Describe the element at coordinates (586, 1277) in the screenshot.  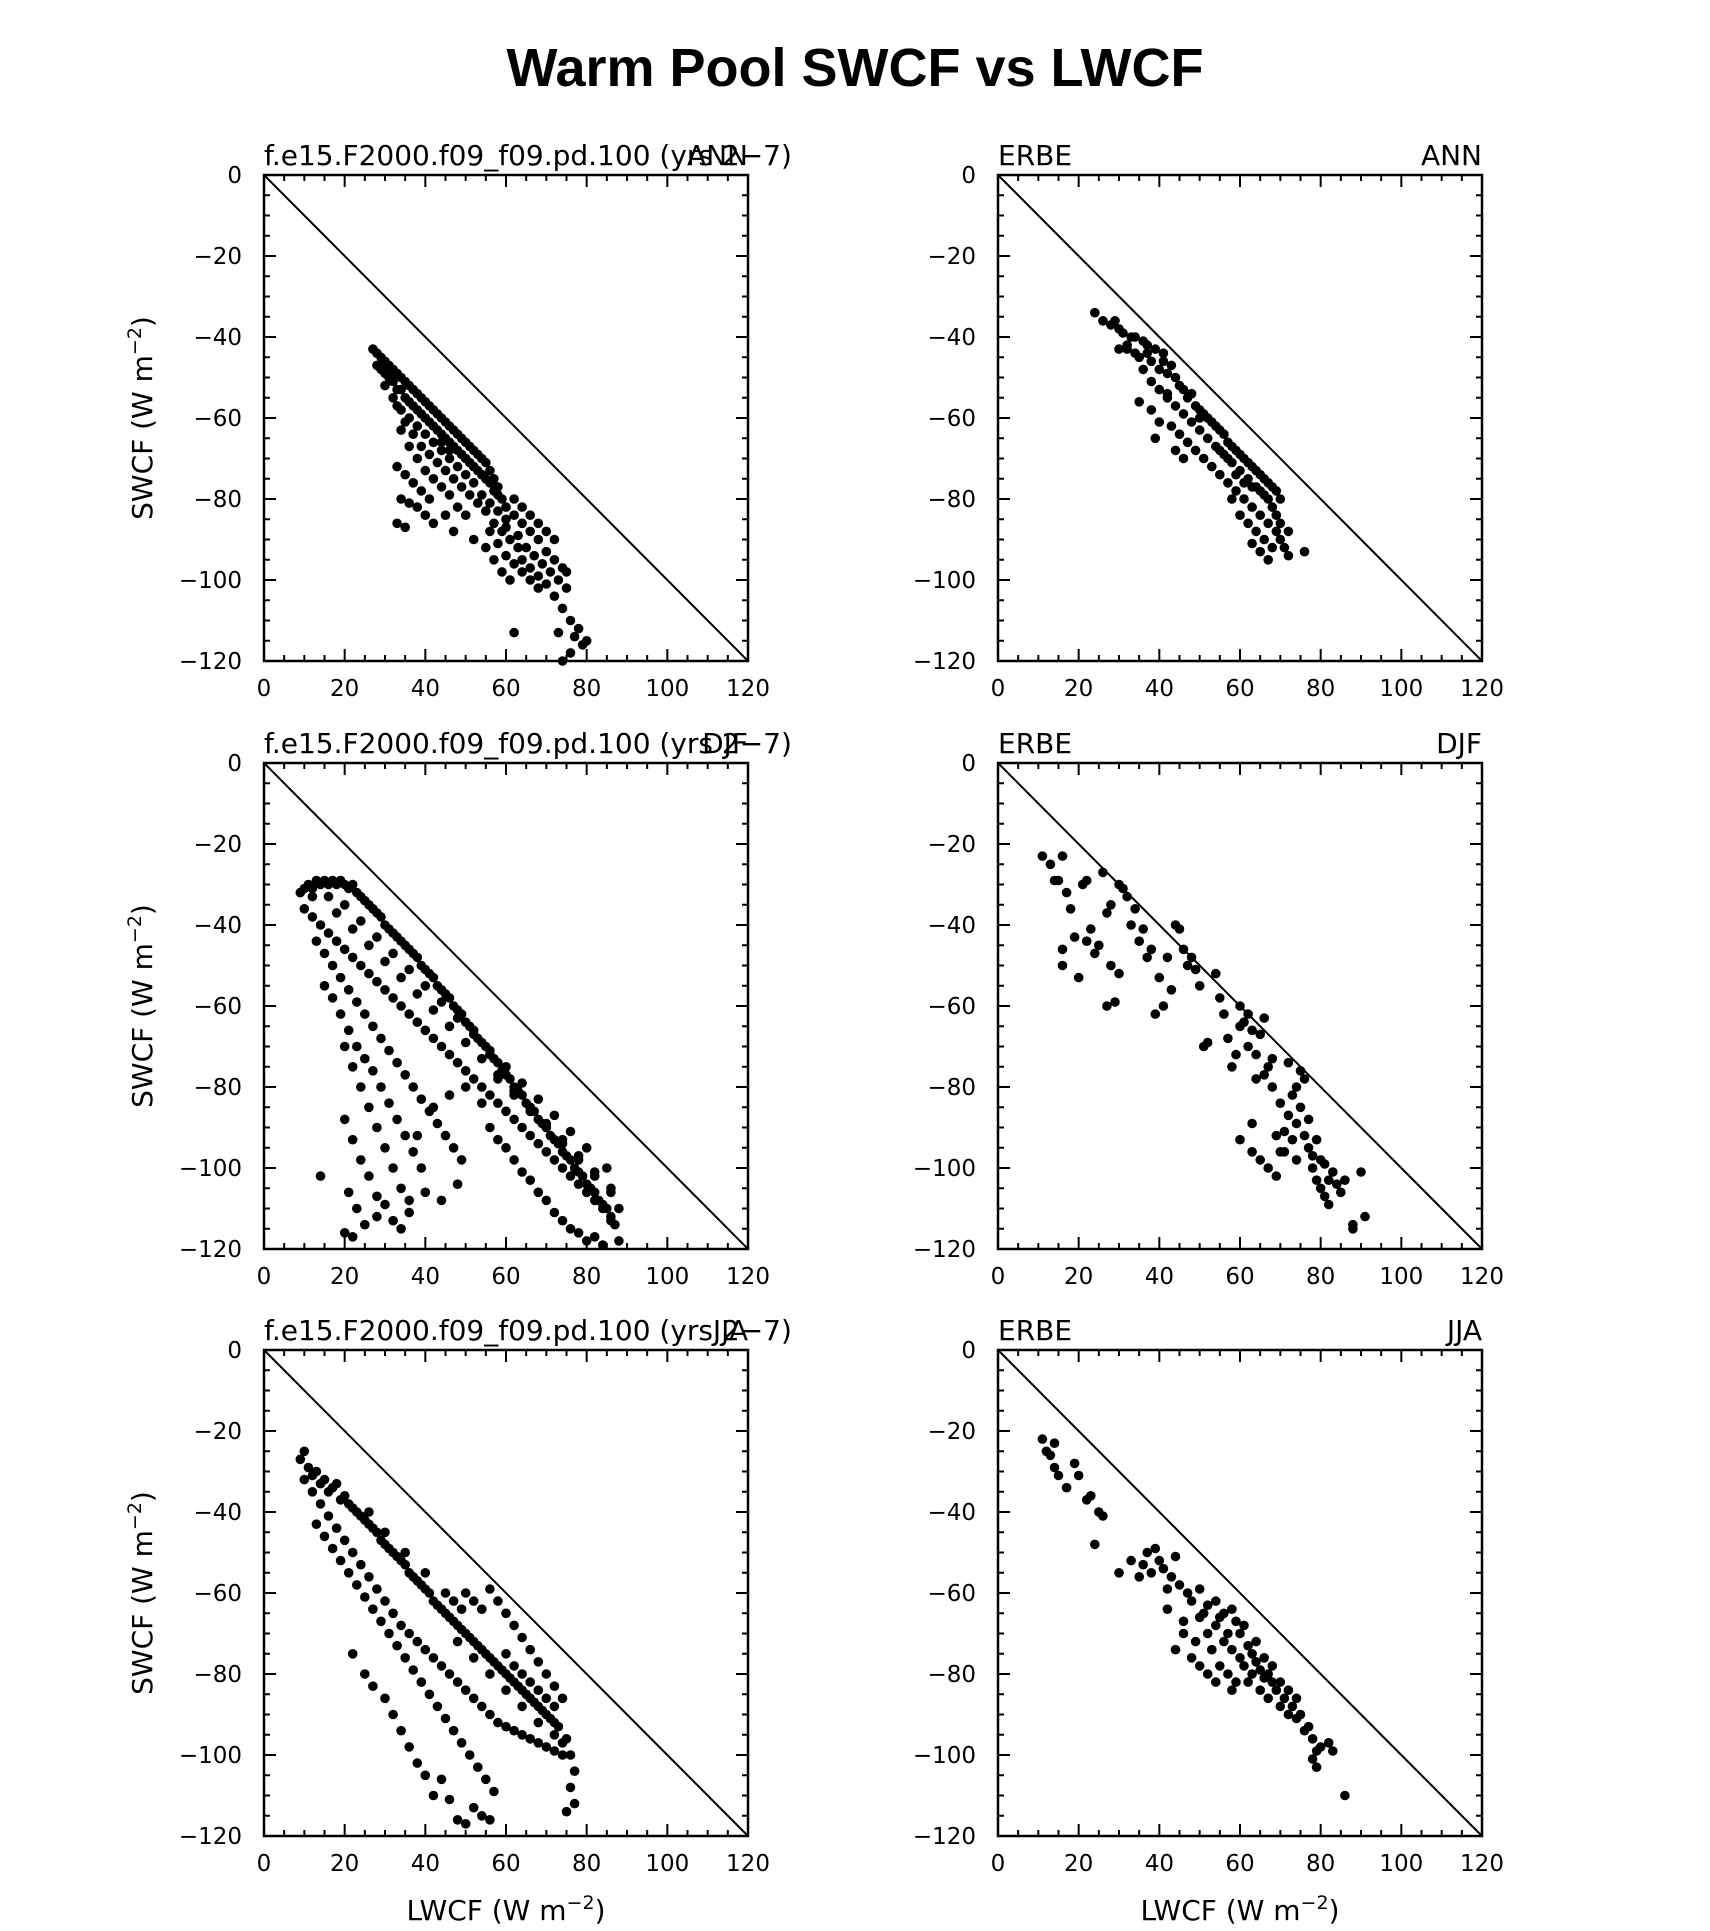
I see `x-tick-label: 80` at that location.